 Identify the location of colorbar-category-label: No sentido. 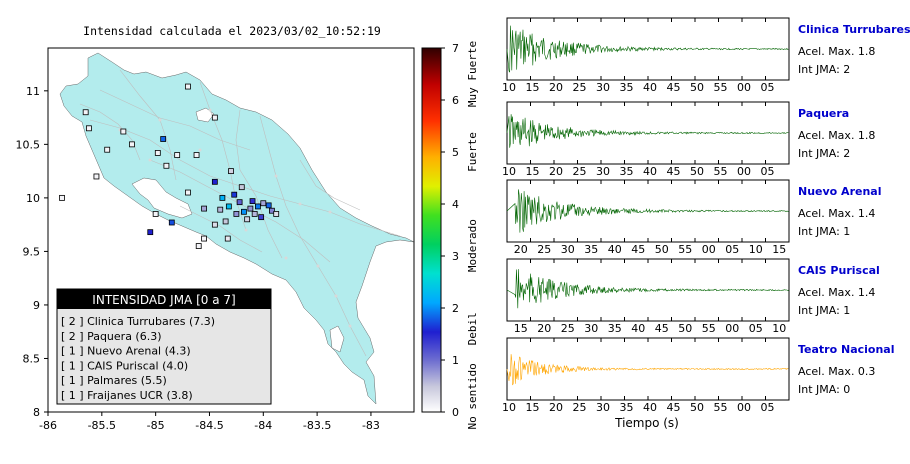
(472, 396).